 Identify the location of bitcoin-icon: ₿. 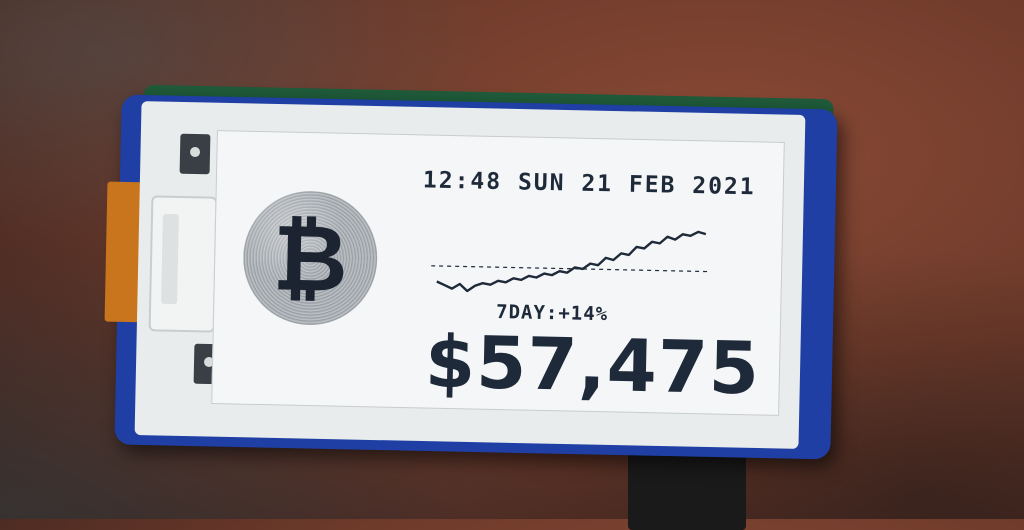
(310, 258).